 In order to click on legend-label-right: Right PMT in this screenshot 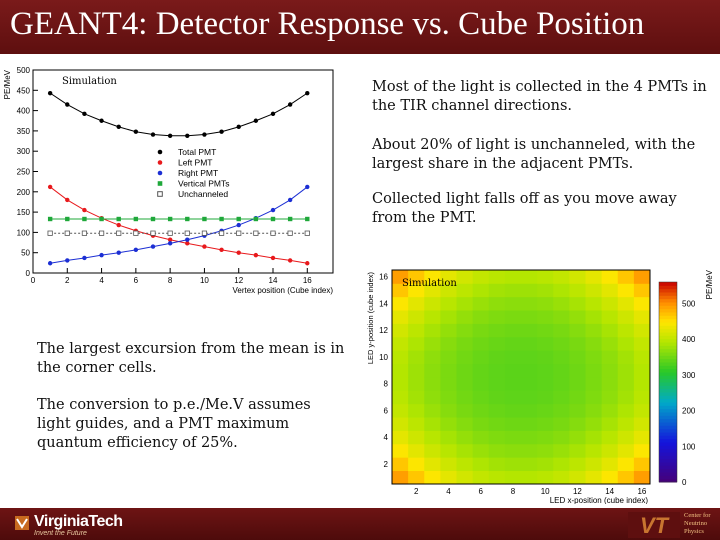, I will do `click(198, 173)`.